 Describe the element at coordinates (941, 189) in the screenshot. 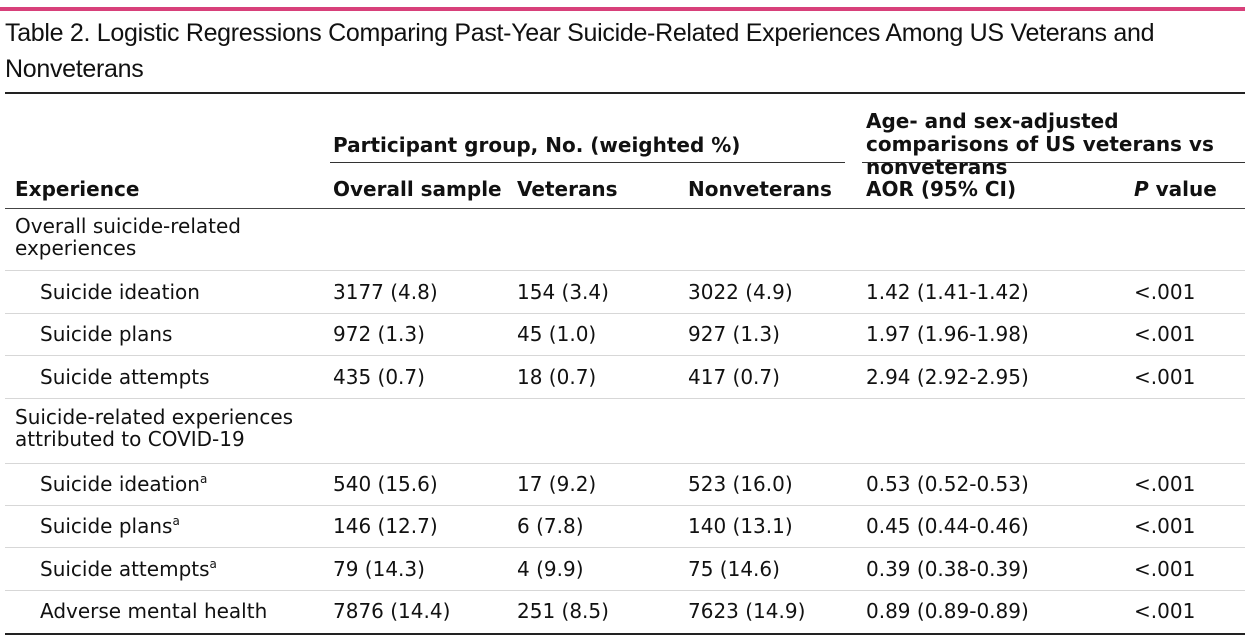

I see `col-header-aor: AOR (95% CI)` at that location.